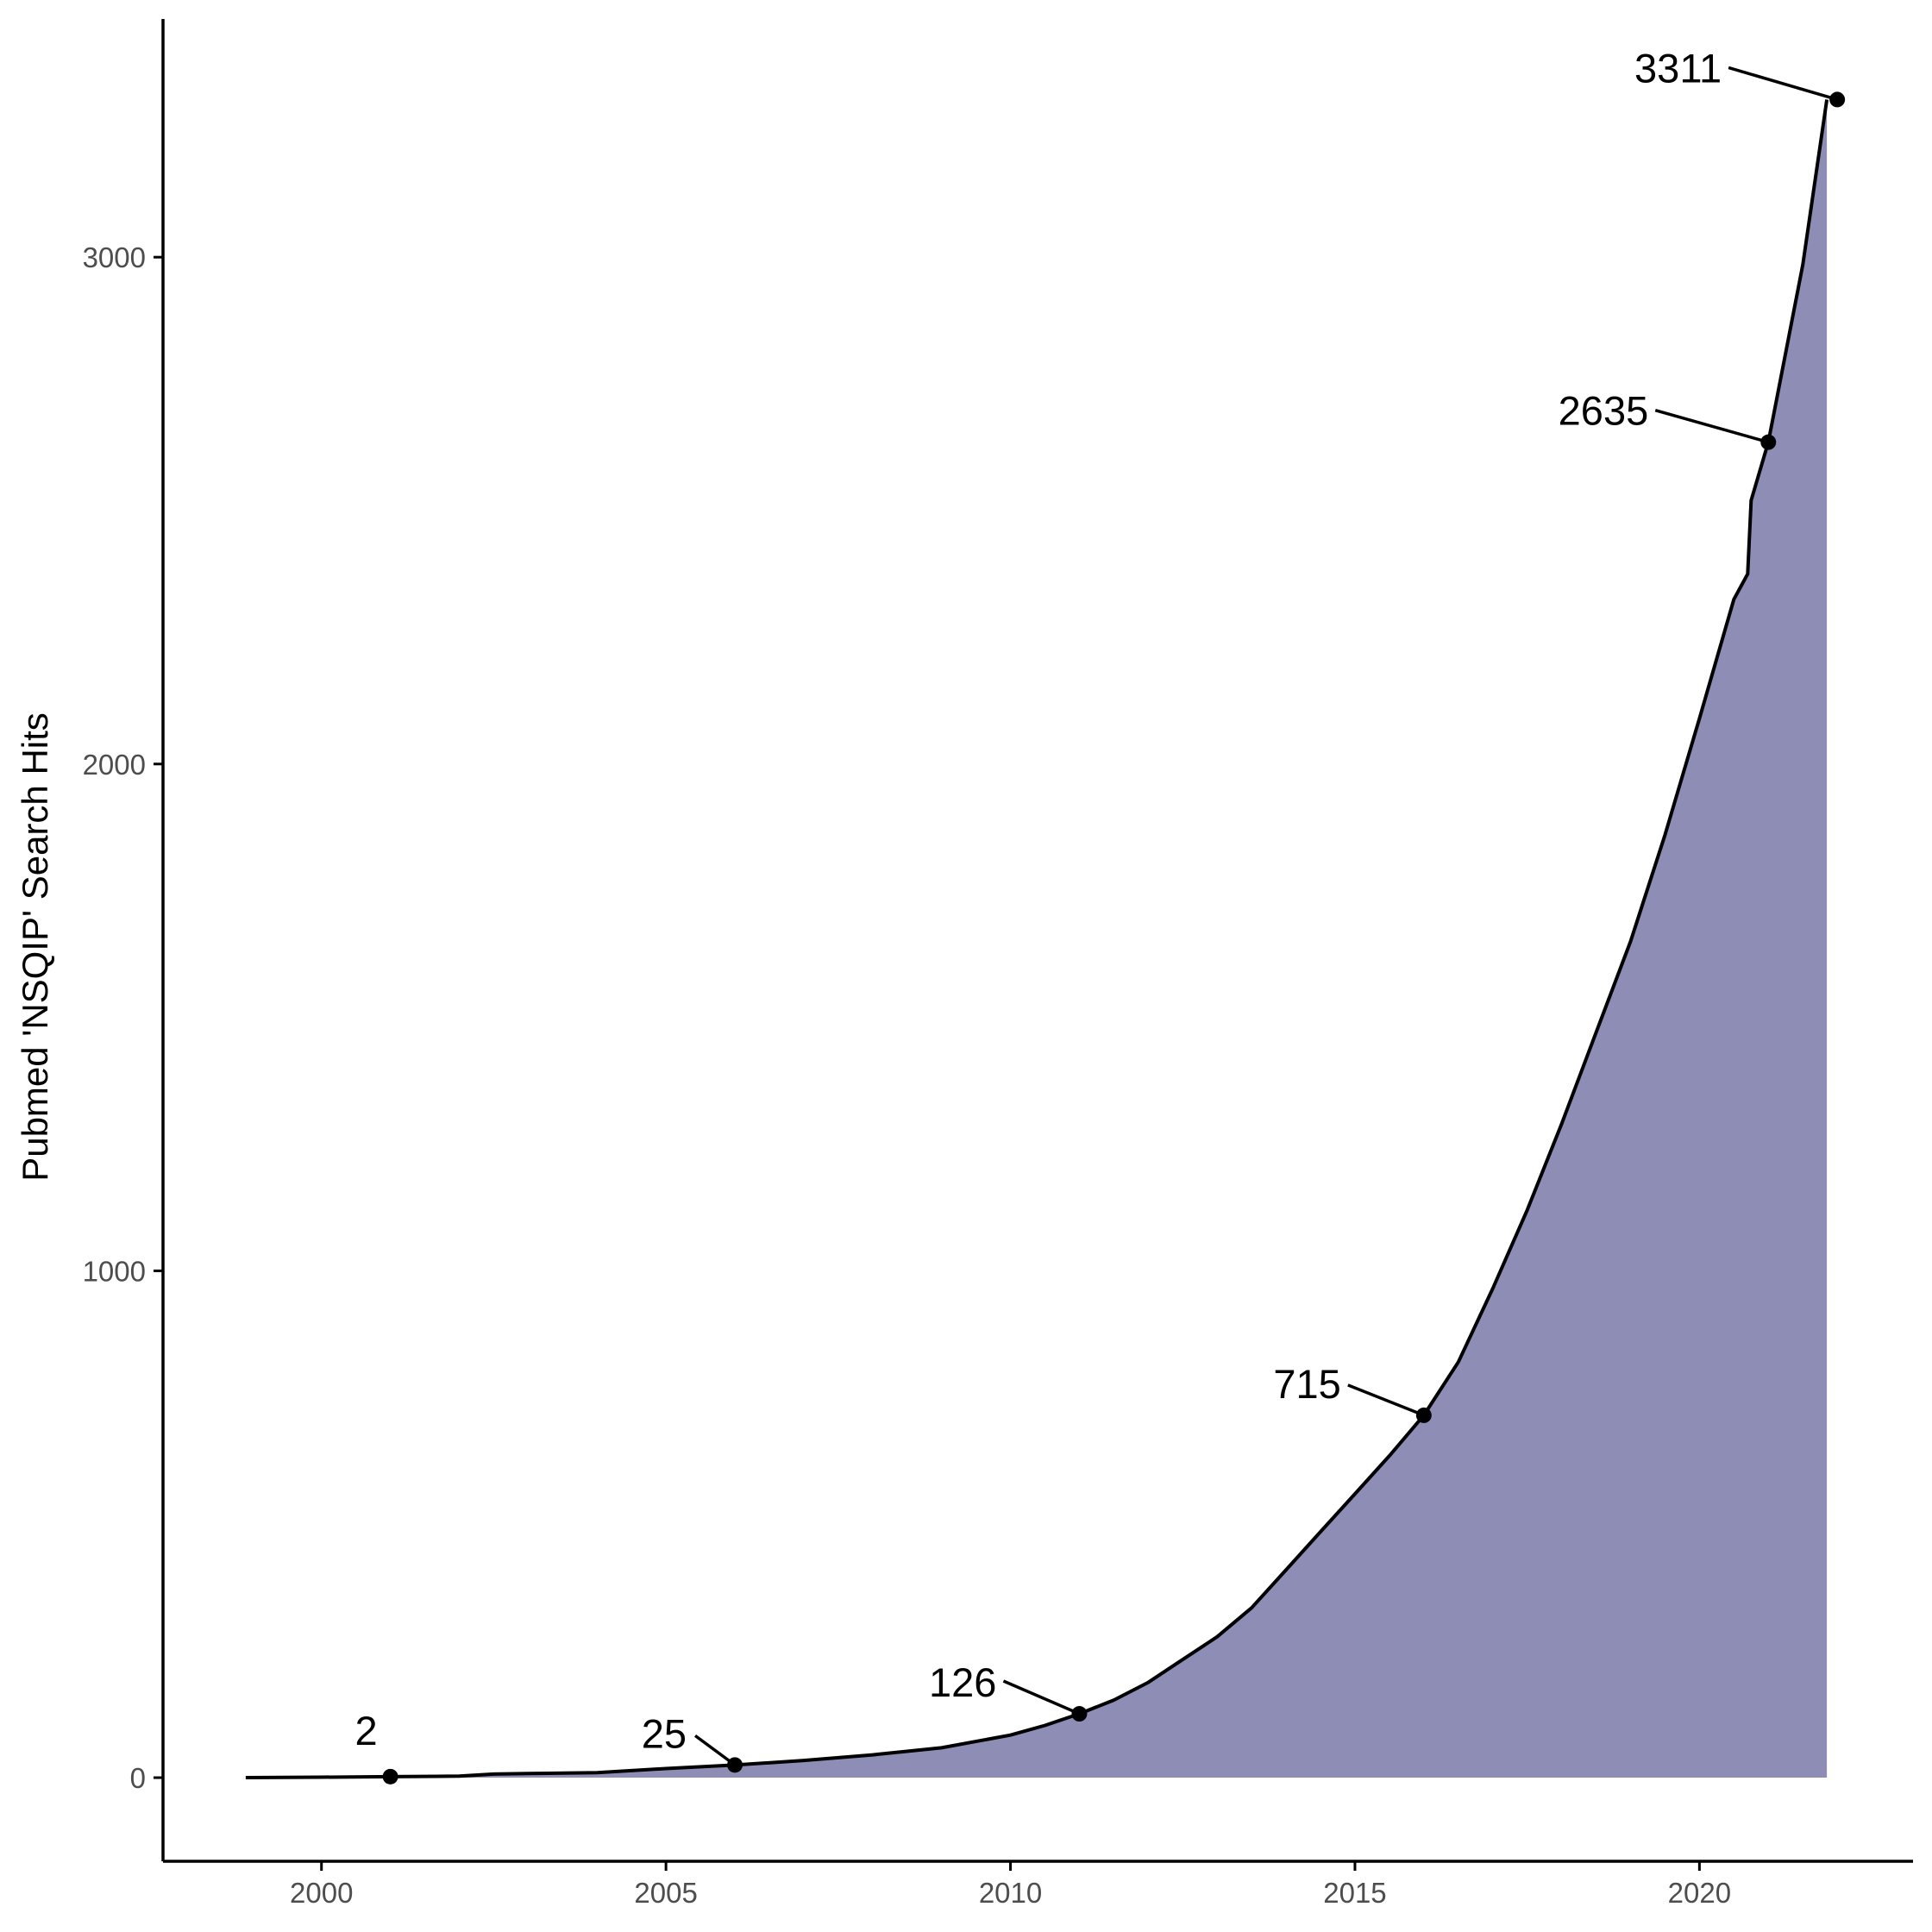  Describe the element at coordinates (322, 1893) in the screenshot. I see `x-tick-label-2000: 2000` at that location.